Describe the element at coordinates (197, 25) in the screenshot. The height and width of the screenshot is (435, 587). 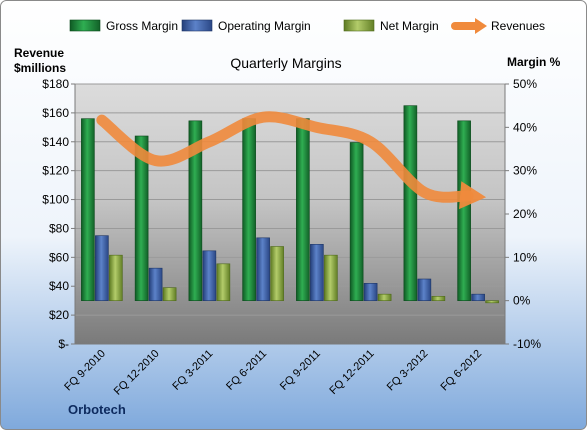
I see `operating-margin-legend-swatch` at that location.